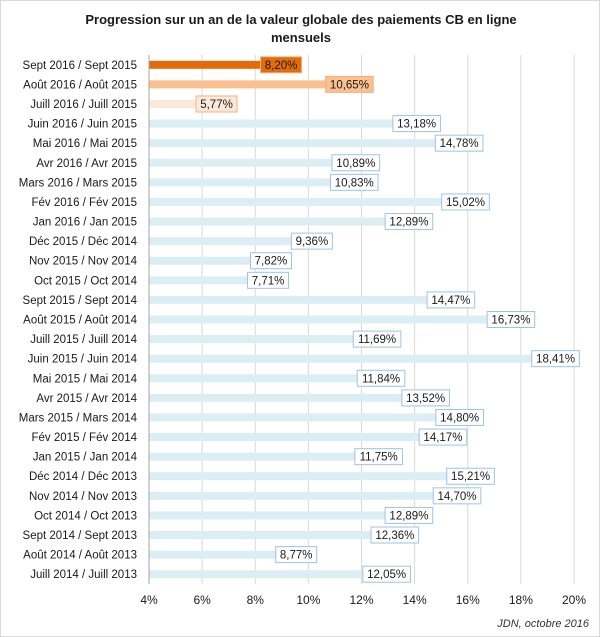 The width and height of the screenshot is (600, 637). What do you see at coordinates (84, 203) in the screenshot?
I see `category-label: Fév 2016 / Fév 2015` at bounding box center [84, 203].